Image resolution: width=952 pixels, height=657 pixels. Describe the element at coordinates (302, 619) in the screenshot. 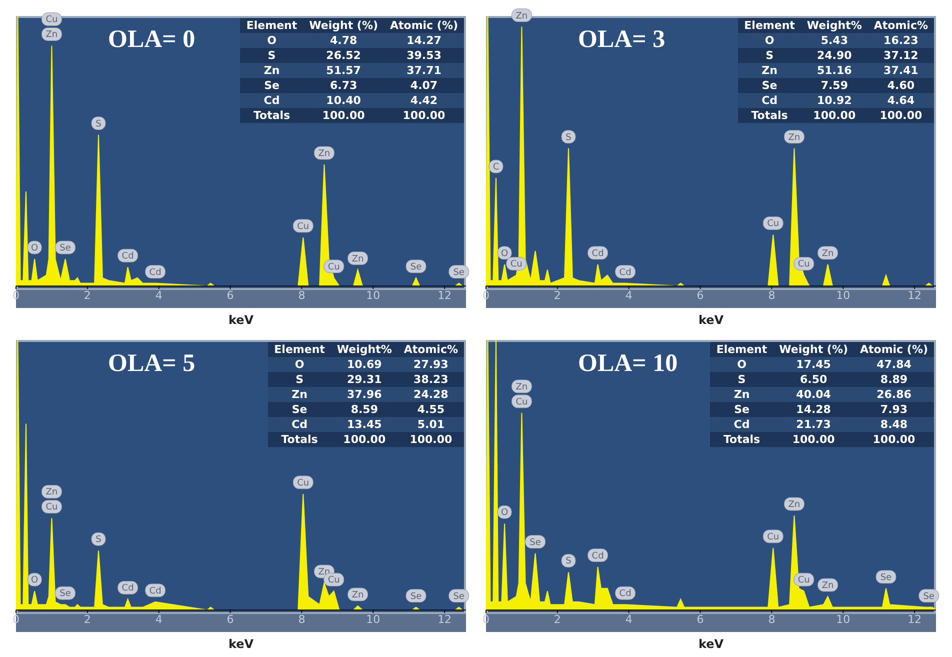

I see `x-tick-label: 8` at that location.